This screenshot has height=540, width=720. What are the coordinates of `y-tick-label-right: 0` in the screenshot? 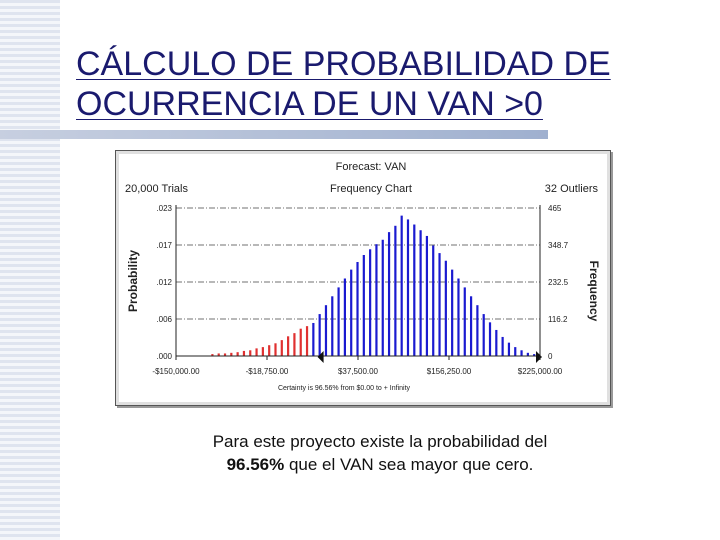 It's located at (550, 356).